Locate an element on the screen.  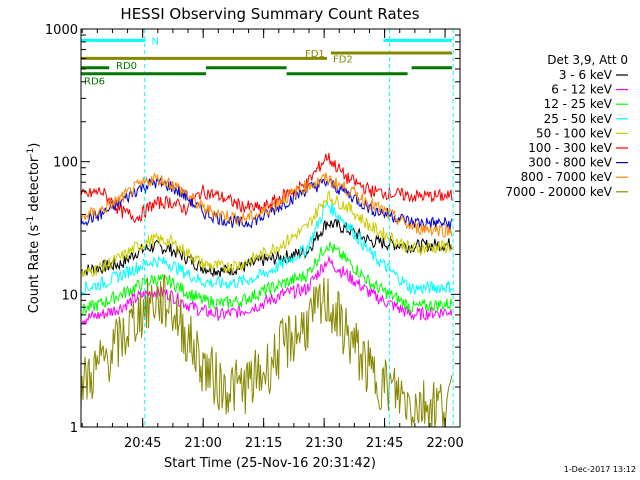
x-tick-label: 22:00 is located at coordinates (444, 443).